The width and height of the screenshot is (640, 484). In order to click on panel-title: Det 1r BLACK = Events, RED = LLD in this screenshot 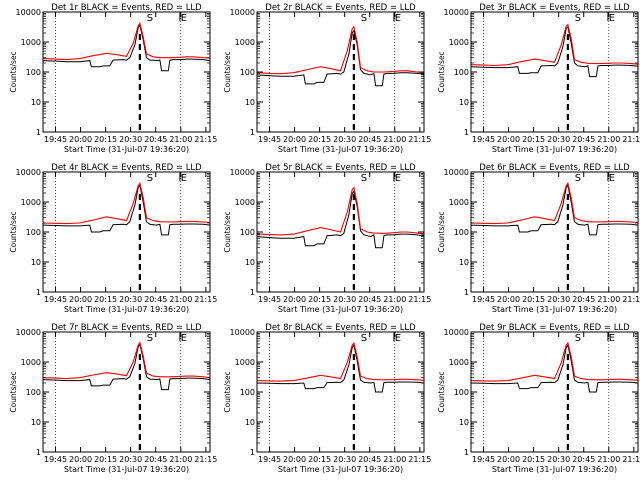, I will do `click(126, 8)`.